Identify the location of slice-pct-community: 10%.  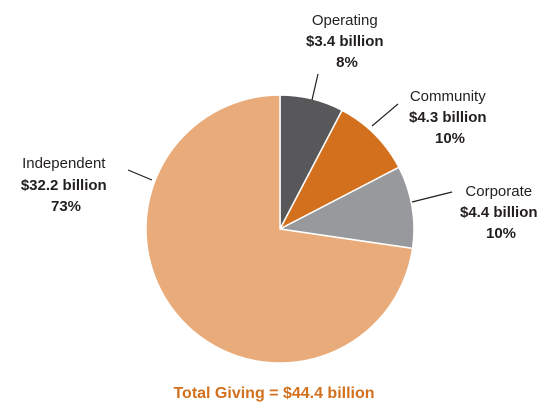
(450, 138).